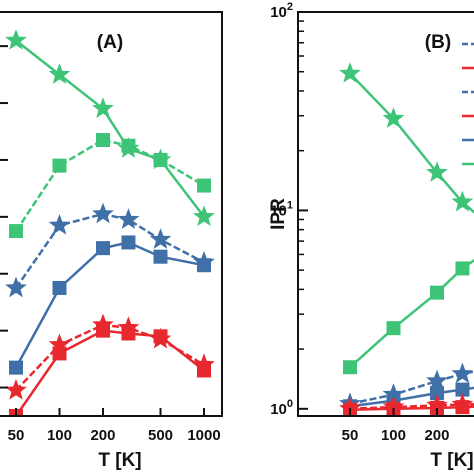  Describe the element at coordinates (102, 435) in the screenshot. I see `panel-a-x-tick-label: 200` at that location.